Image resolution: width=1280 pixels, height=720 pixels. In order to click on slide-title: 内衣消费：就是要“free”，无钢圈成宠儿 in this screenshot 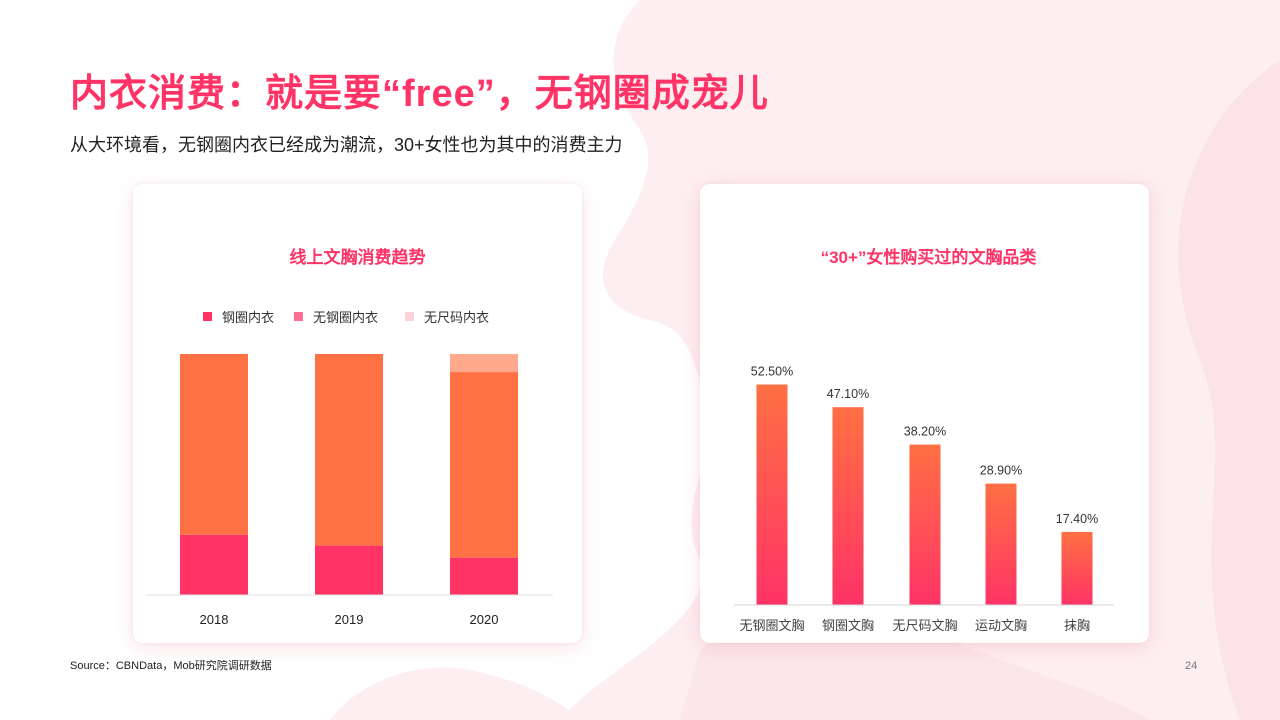, I will do `click(419, 94)`.